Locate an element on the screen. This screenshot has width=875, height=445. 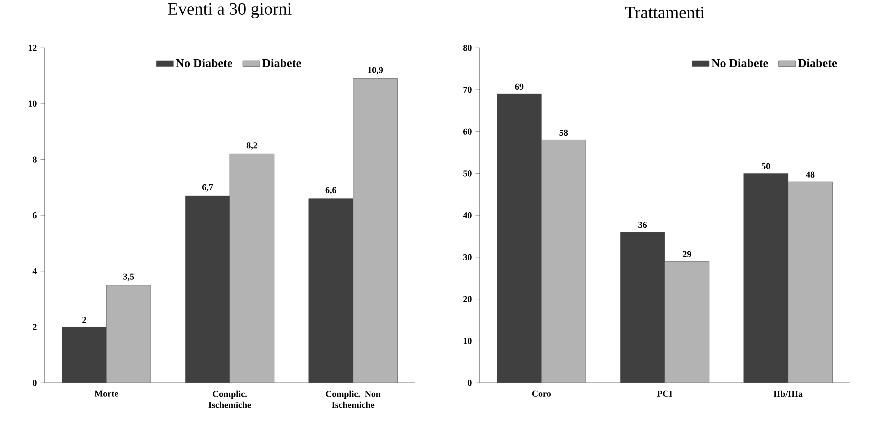
y-tick-label: 20 is located at coordinates (468, 299).